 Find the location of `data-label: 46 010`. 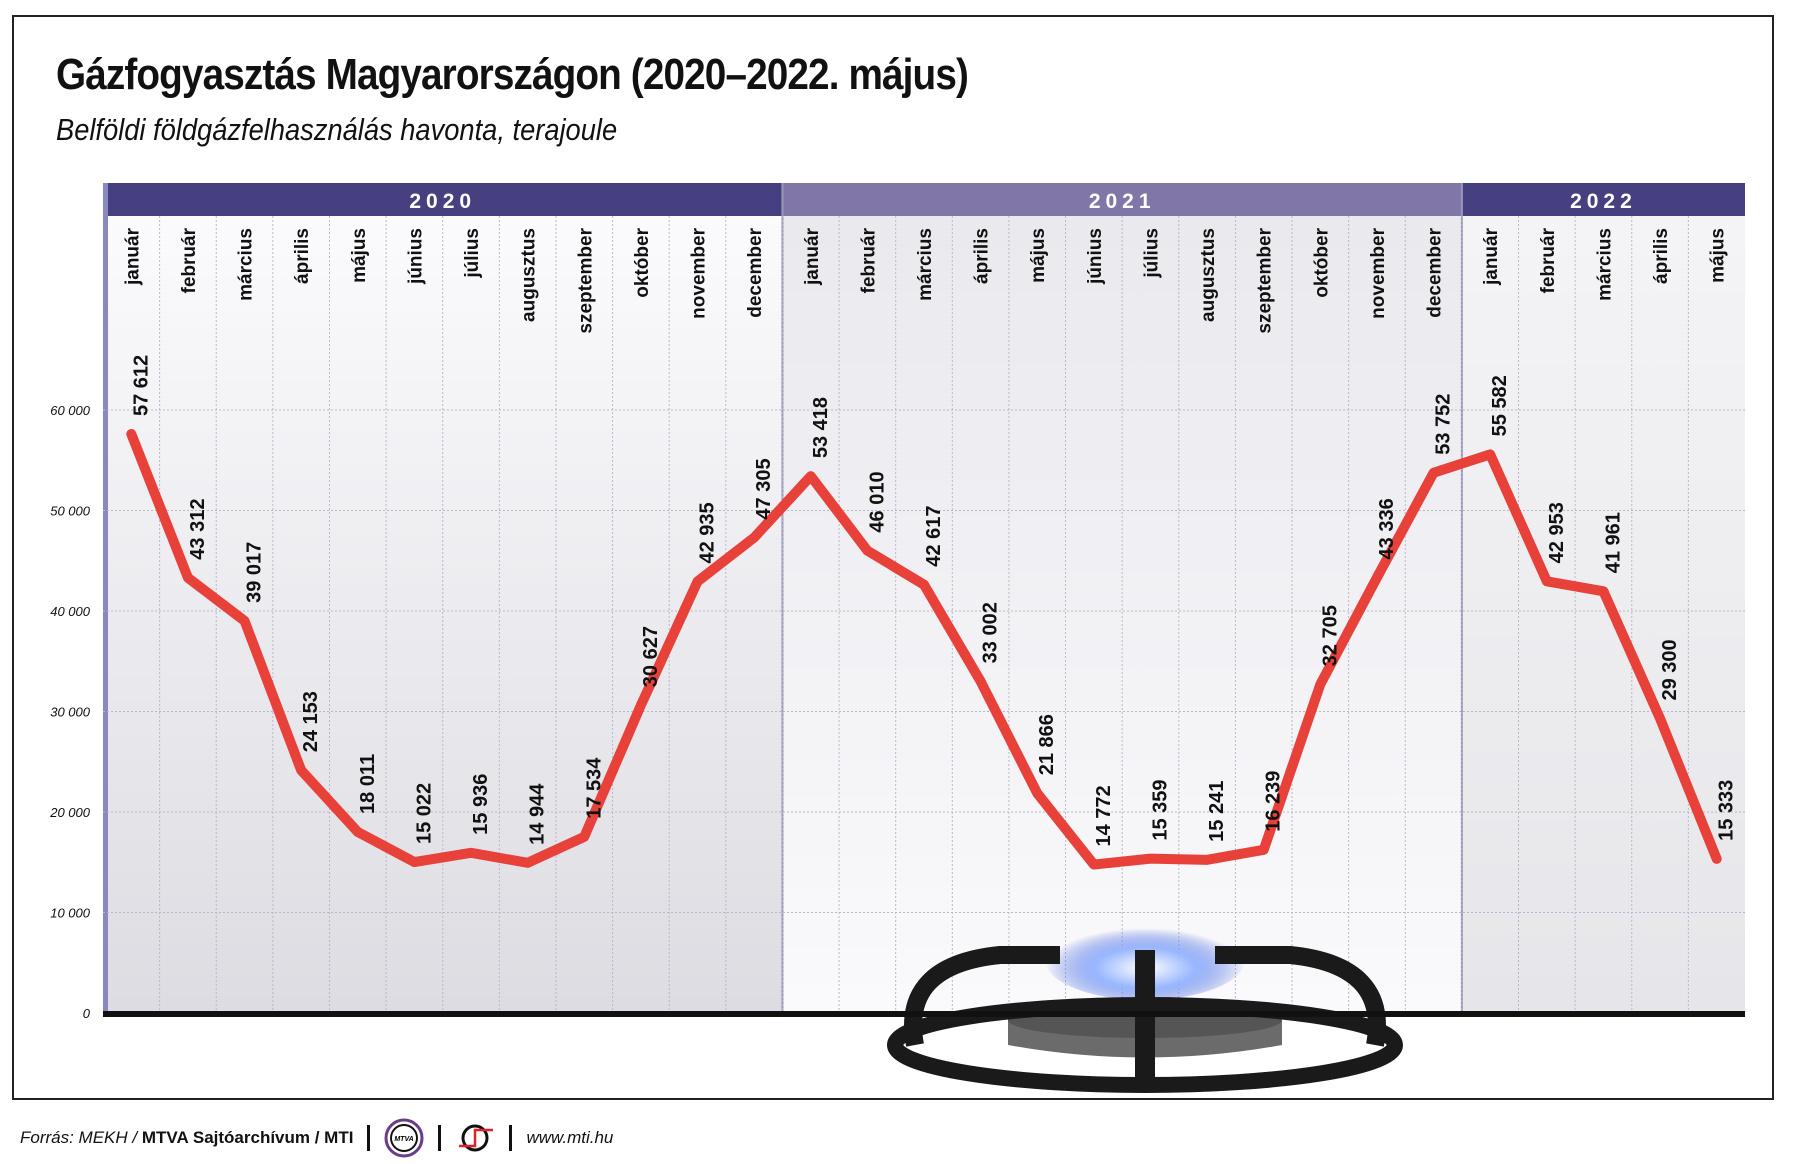

data-label: 46 010 is located at coordinates (877, 501).